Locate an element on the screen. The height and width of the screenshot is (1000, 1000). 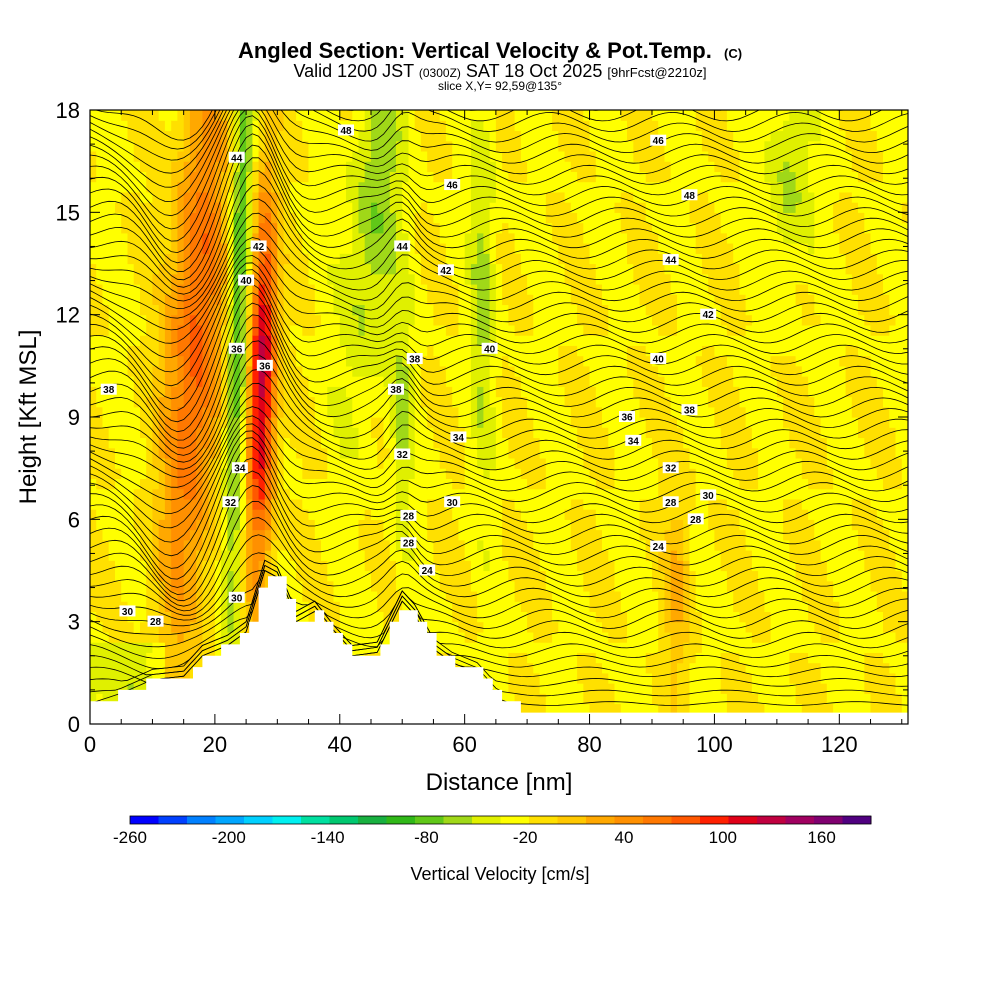
contour-label: 40 is located at coordinates (490, 349).